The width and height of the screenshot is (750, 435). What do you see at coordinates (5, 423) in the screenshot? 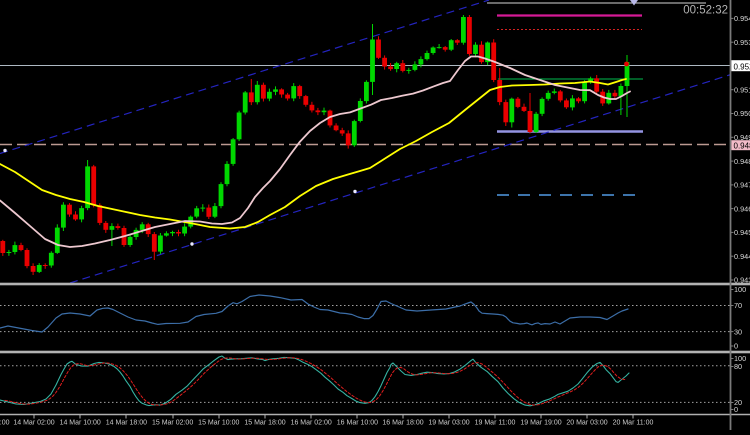
I see `svg-text: :00` at bounding box center [5, 423].